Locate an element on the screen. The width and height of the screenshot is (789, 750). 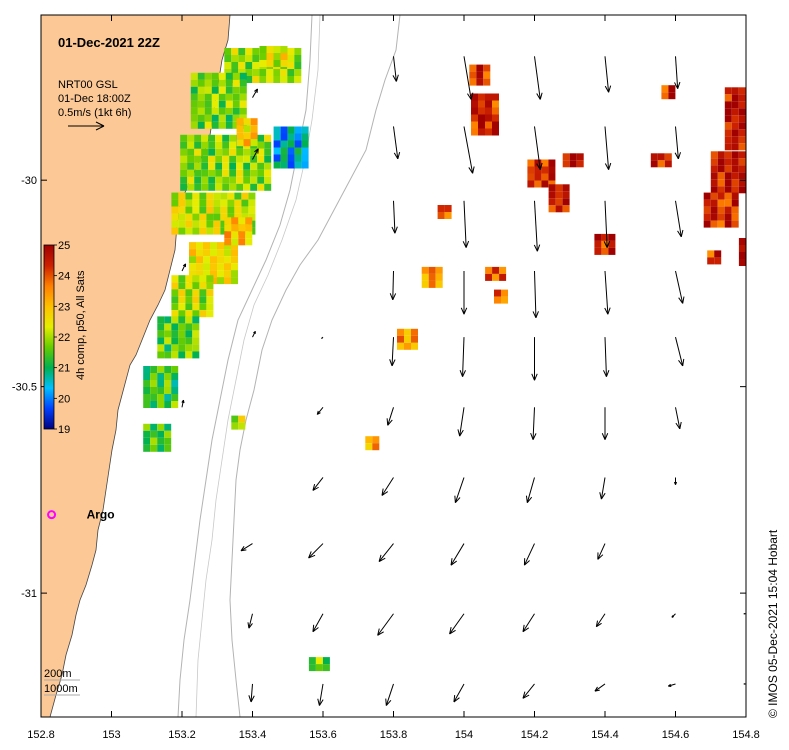
velocity-source: NRT00 GSL is located at coordinates (88, 85).